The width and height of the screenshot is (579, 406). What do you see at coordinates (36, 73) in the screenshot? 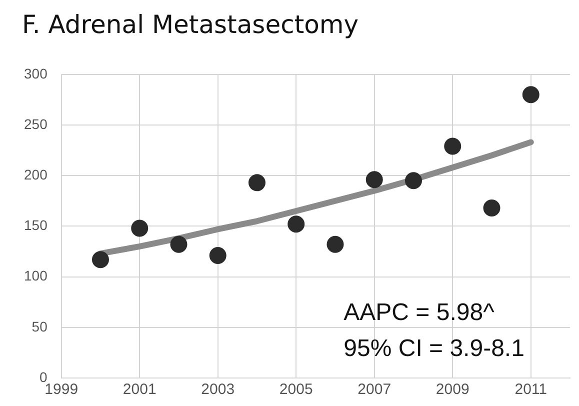
I see `y-tick-label: 300` at bounding box center [36, 73].